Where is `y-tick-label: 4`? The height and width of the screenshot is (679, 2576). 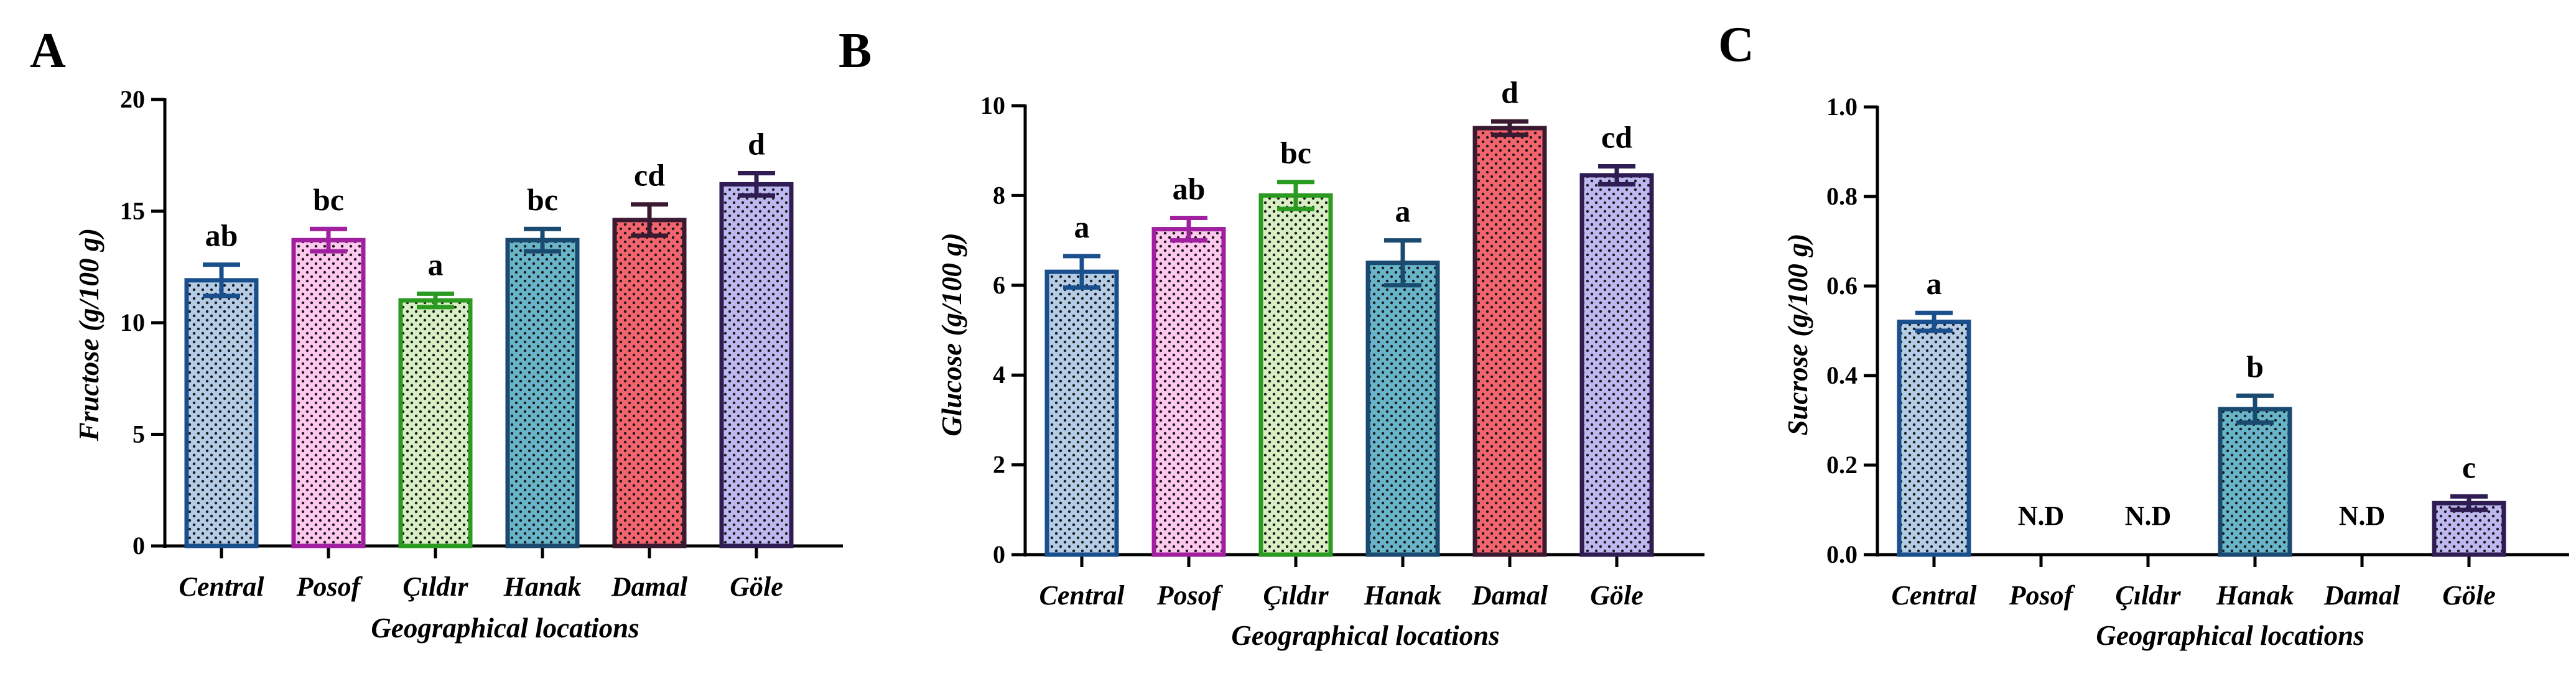 y-tick-label: 4 is located at coordinates (999, 375).